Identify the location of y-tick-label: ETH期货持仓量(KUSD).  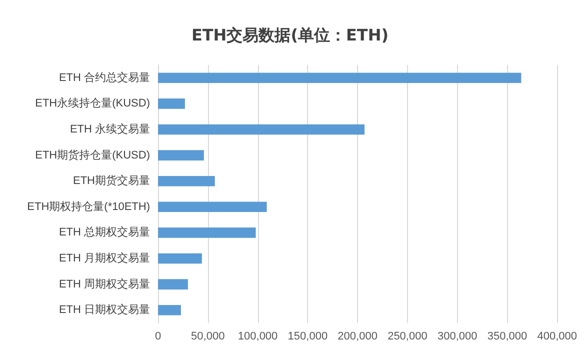
(92, 155).